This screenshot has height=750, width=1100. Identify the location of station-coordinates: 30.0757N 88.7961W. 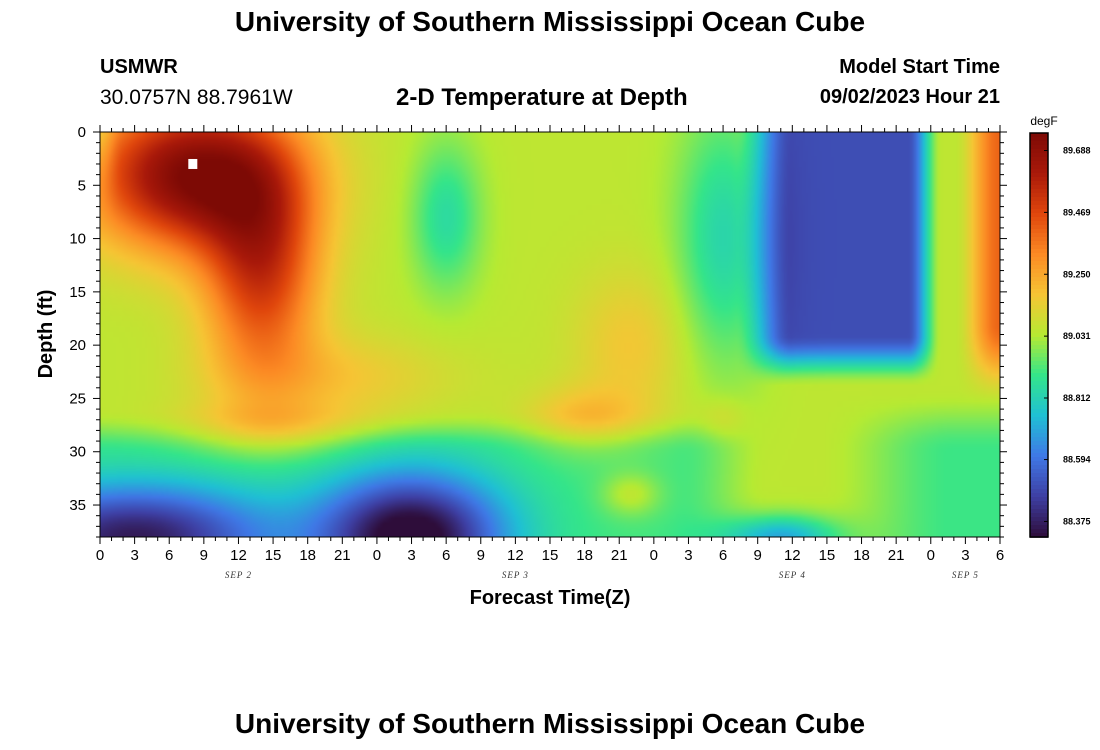
(196, 97).